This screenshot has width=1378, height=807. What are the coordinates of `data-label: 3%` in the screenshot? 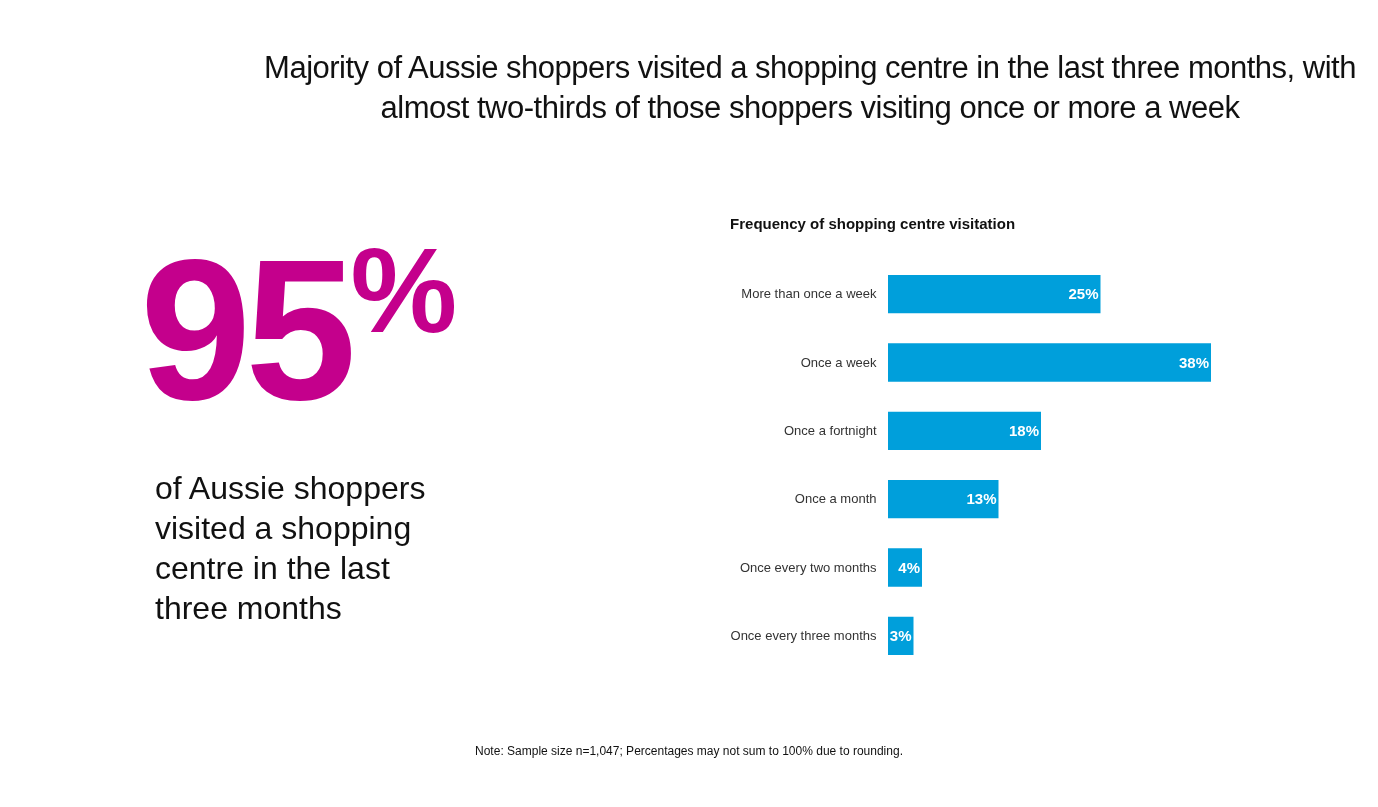 It's located at (900, 635).